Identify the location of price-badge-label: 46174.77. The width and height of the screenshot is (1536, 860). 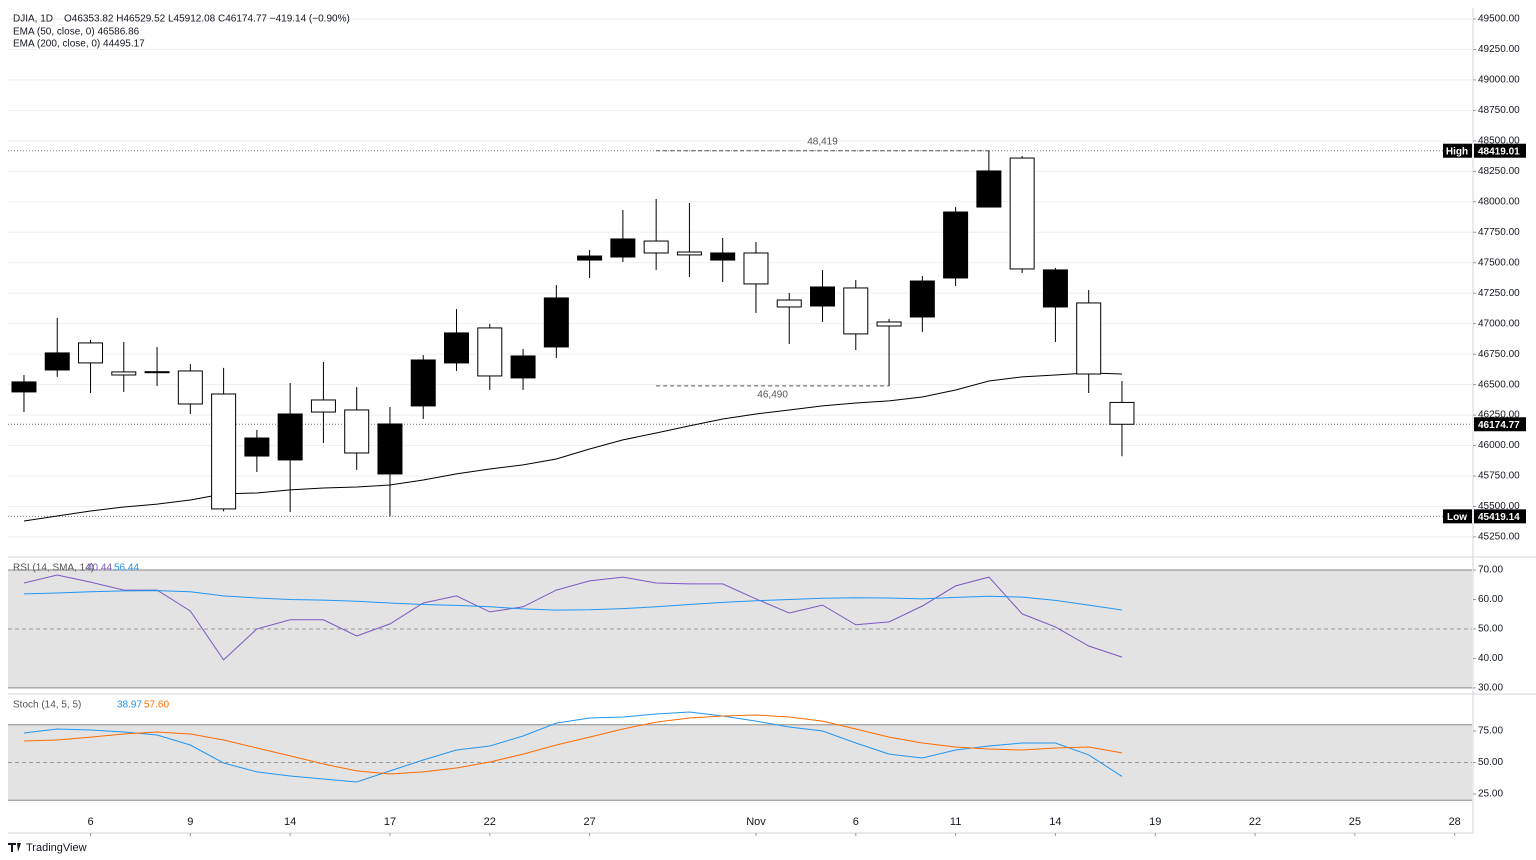
(1499, 425).